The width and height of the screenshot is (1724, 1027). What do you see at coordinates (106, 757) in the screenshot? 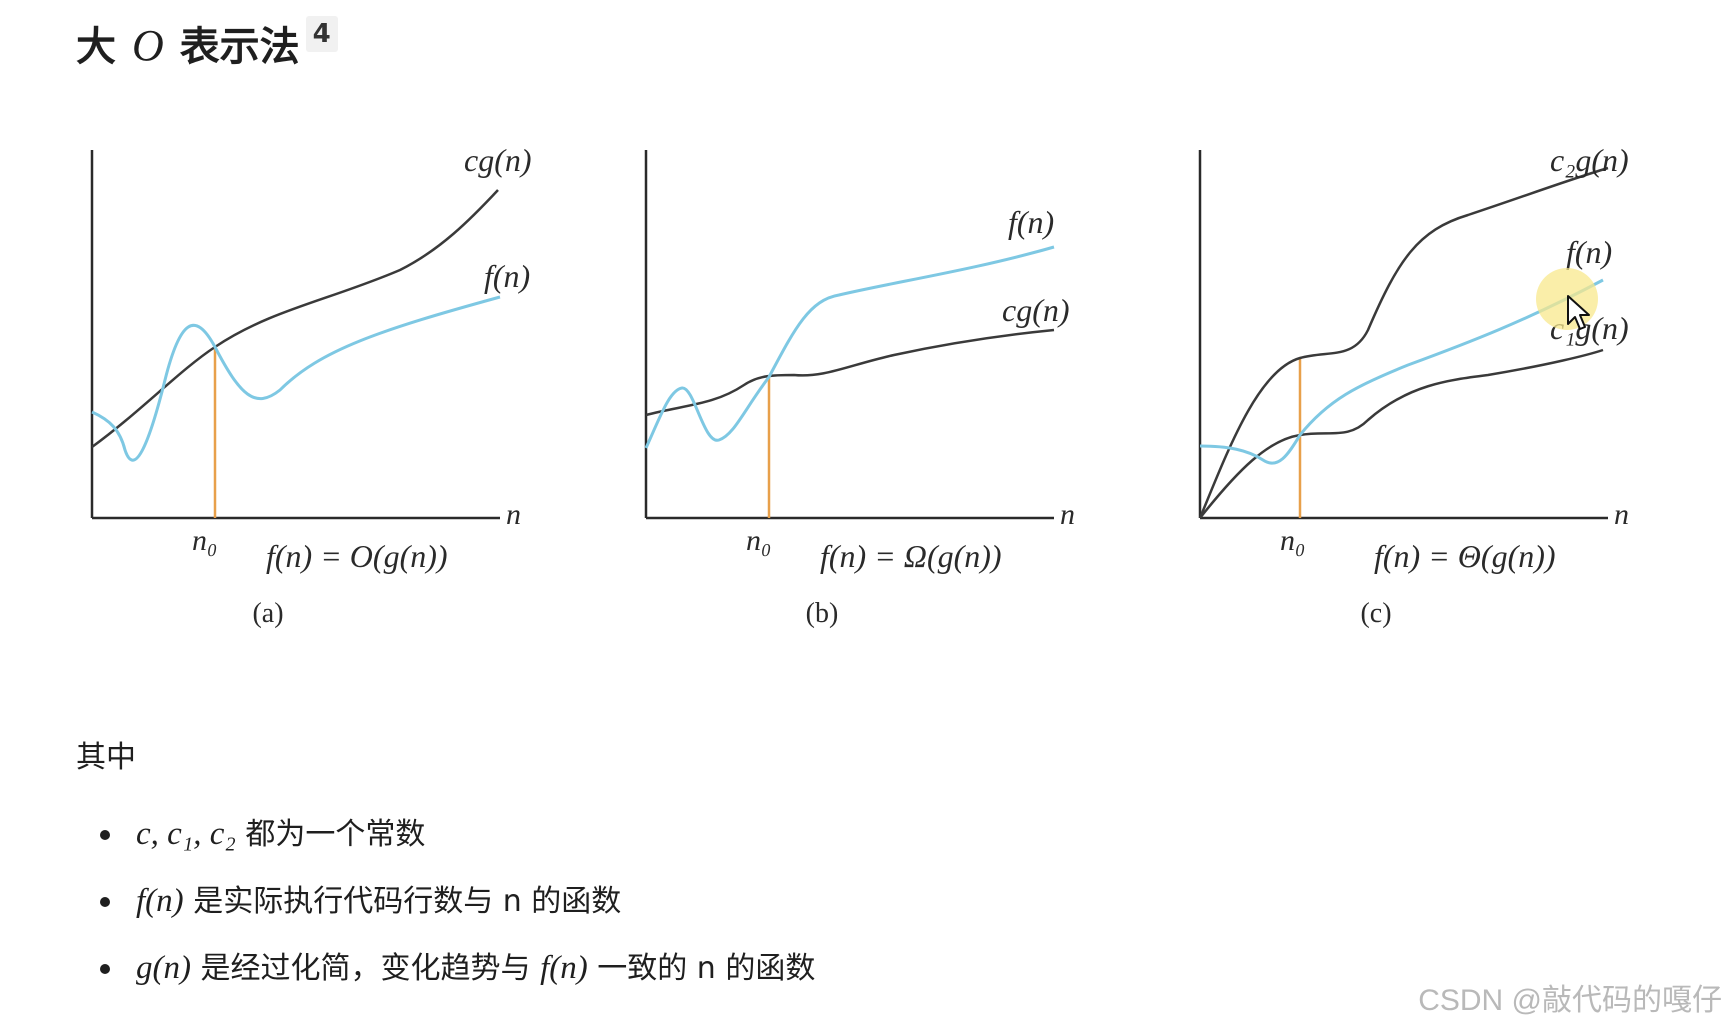
I see `intro-text: 其中` at bounding box center [106, 757].